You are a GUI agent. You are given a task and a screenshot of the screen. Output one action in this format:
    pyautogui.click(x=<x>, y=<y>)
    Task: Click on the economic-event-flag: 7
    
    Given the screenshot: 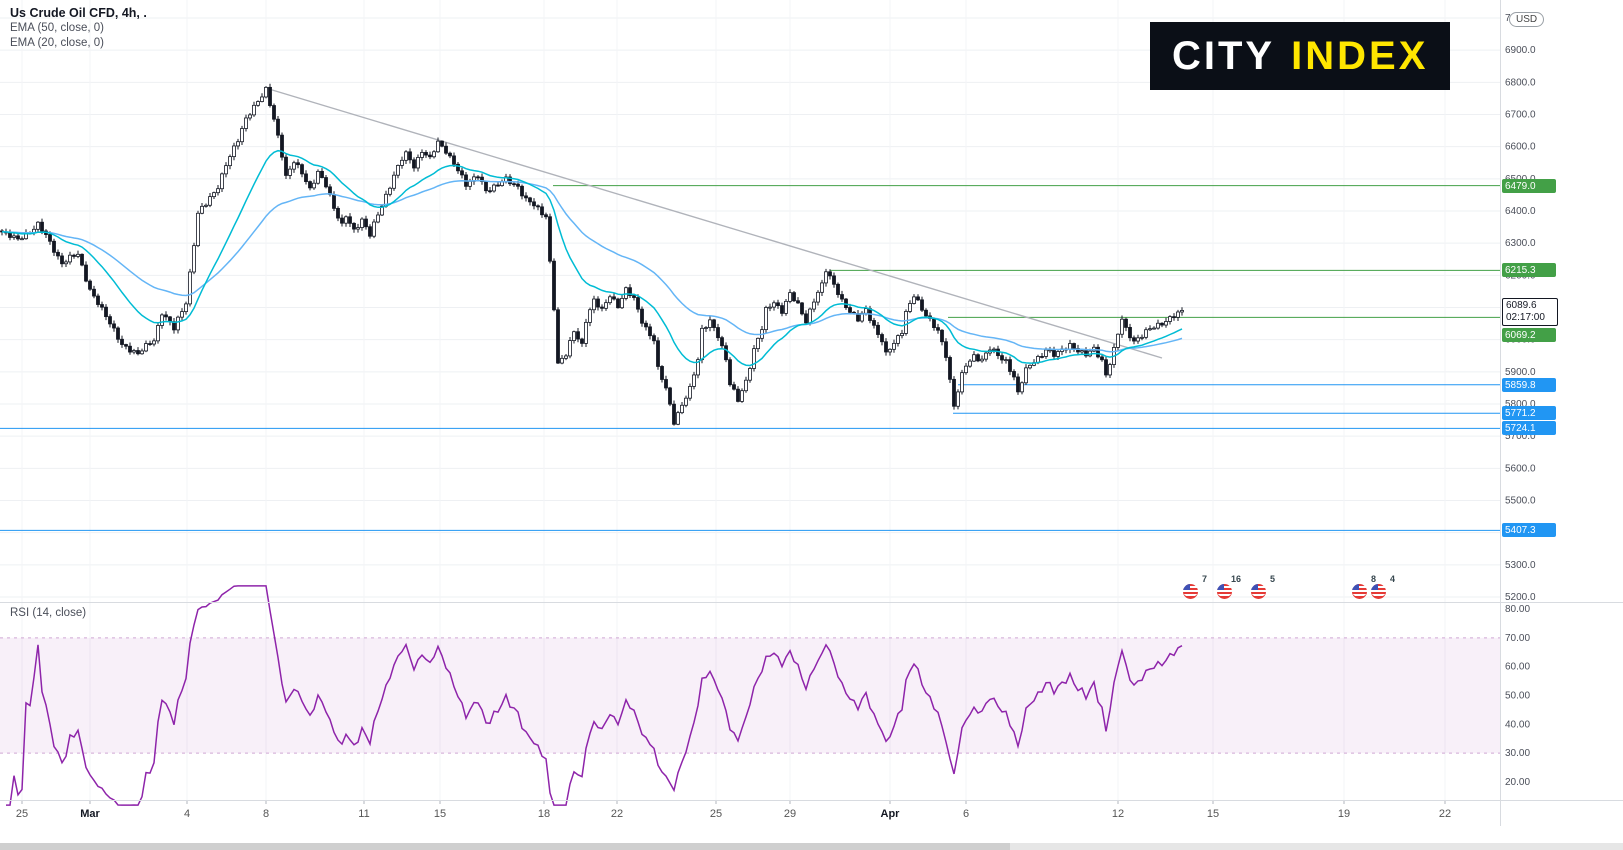 What is the action you would take?
    pyautogui.click(x=1196, y=588)
    